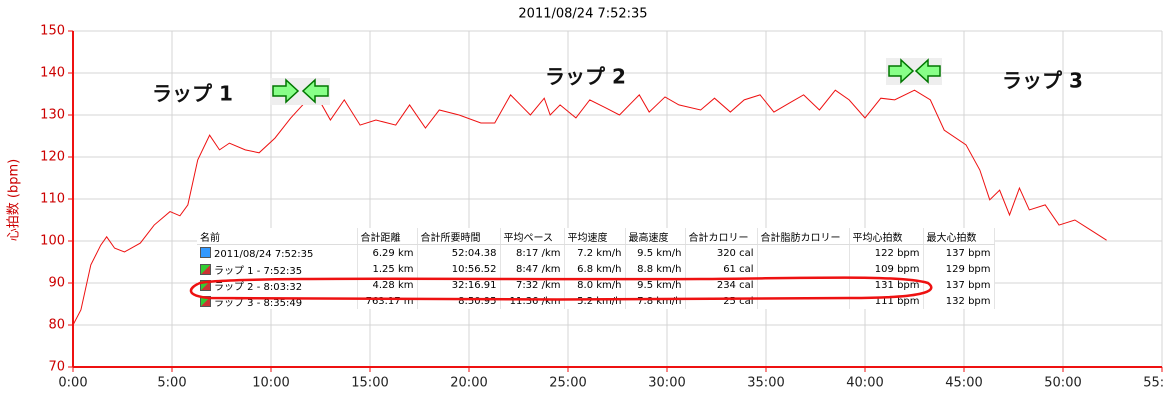  What do you see at coordinates (270, 383) in the screenshot?
I see `x-tick-label: 10:00` at bounding box center [270, 383].